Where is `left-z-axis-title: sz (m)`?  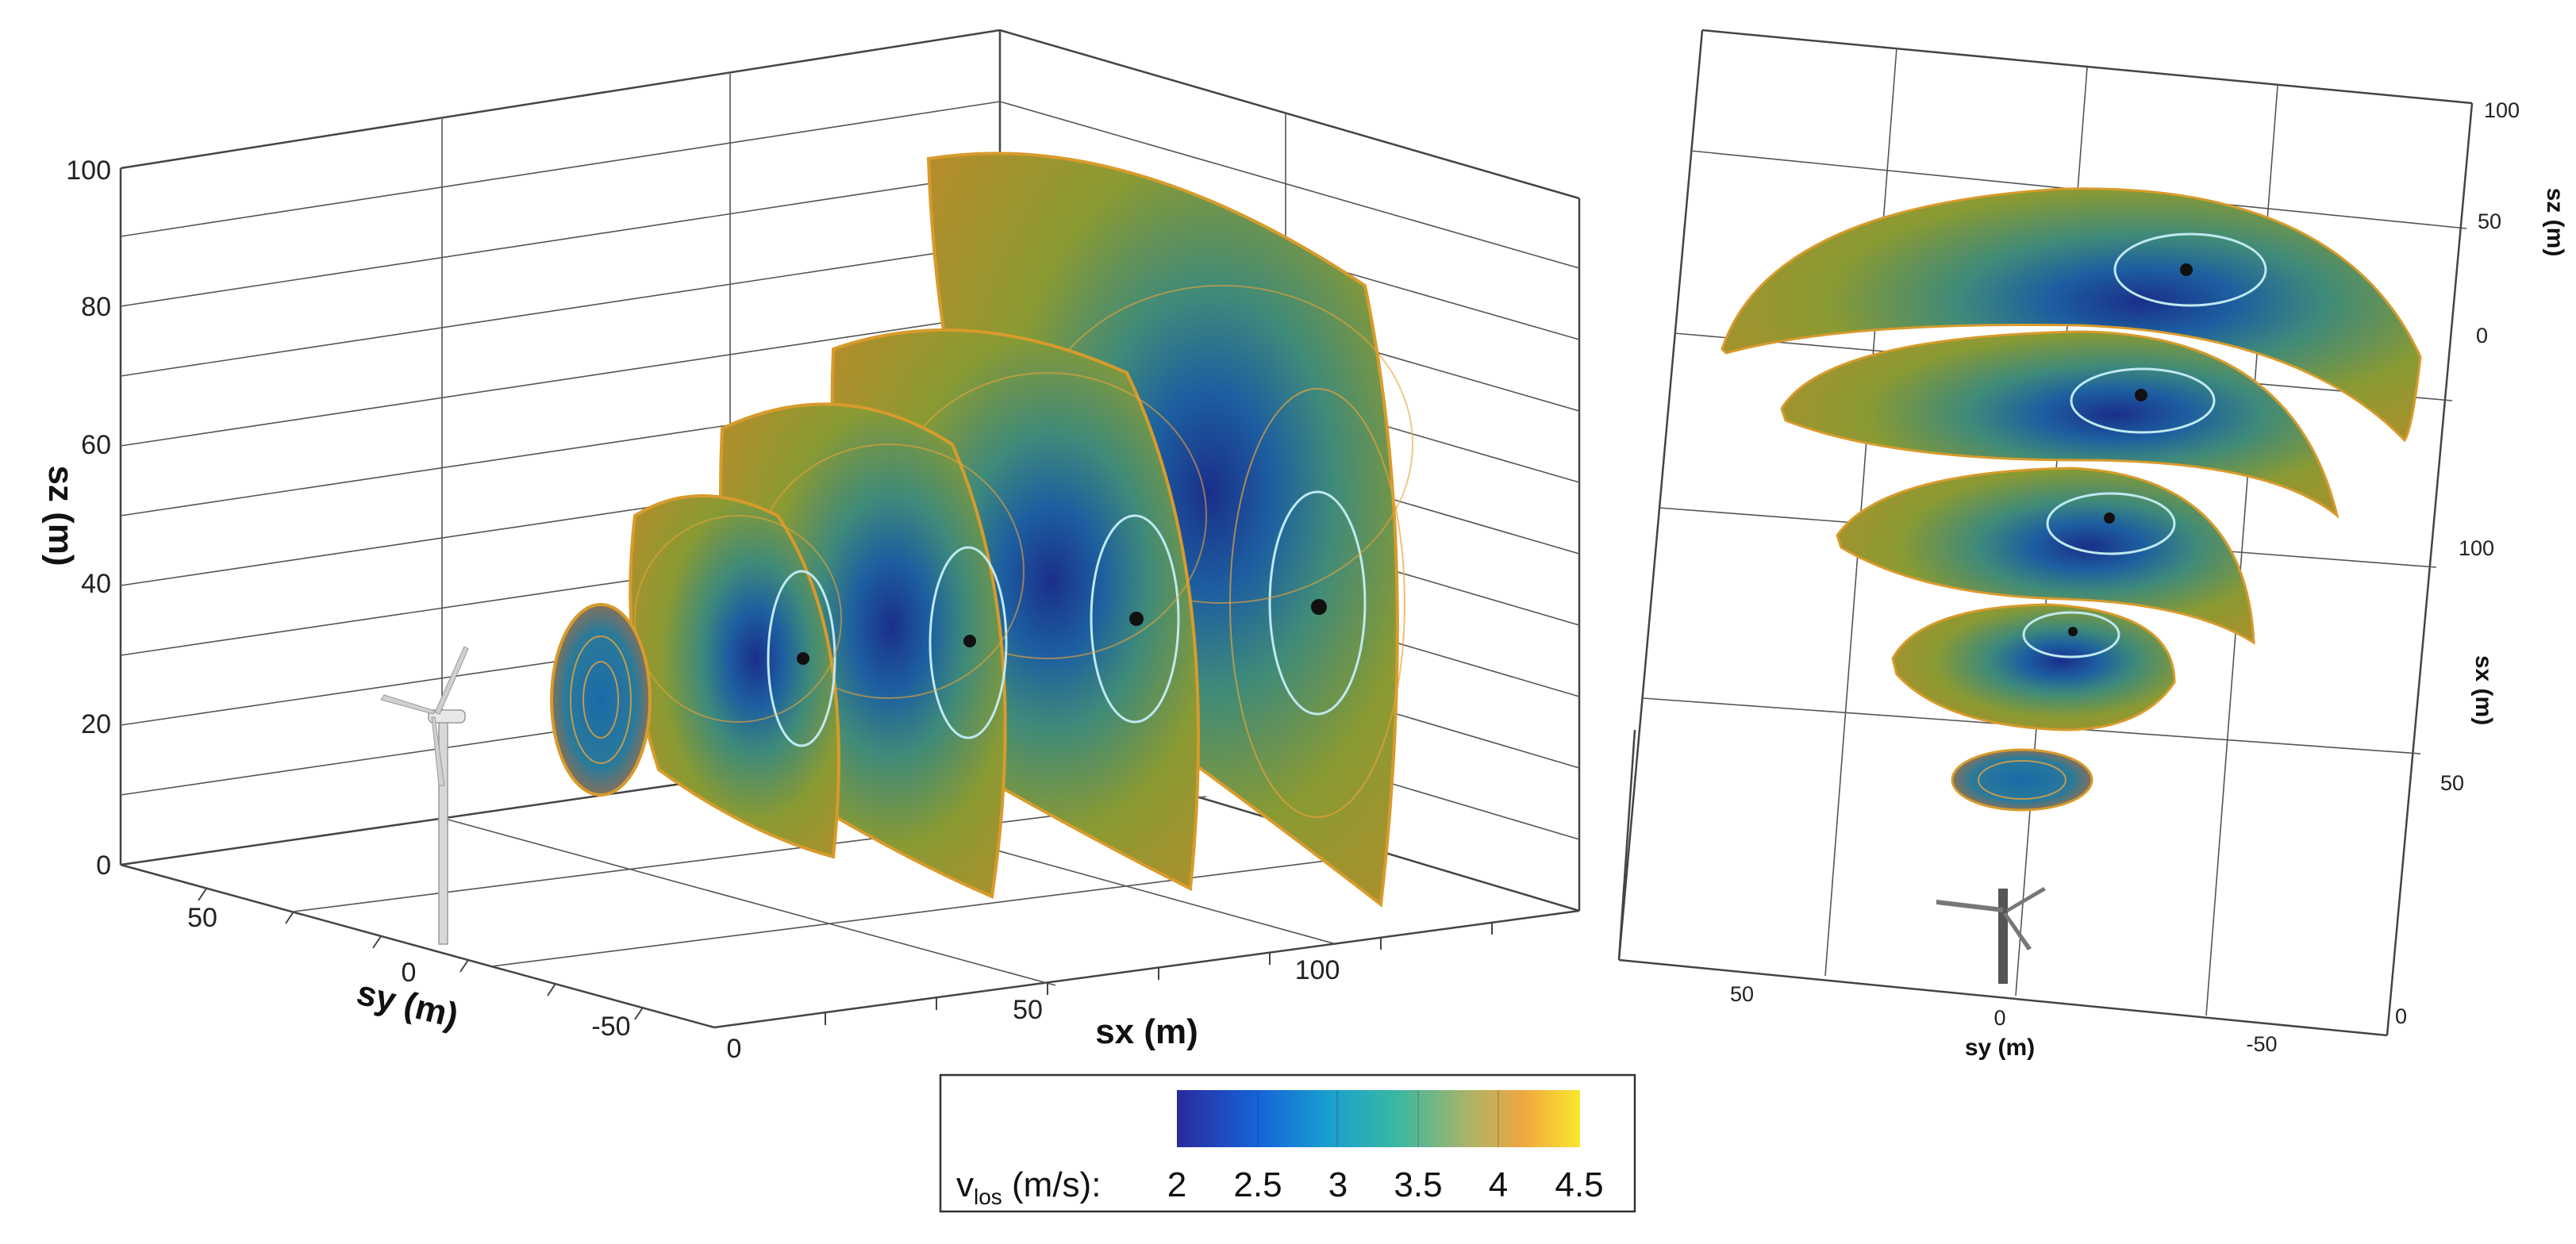 left-z-axis-title: sz (m) is located at coordinates (61, 515).